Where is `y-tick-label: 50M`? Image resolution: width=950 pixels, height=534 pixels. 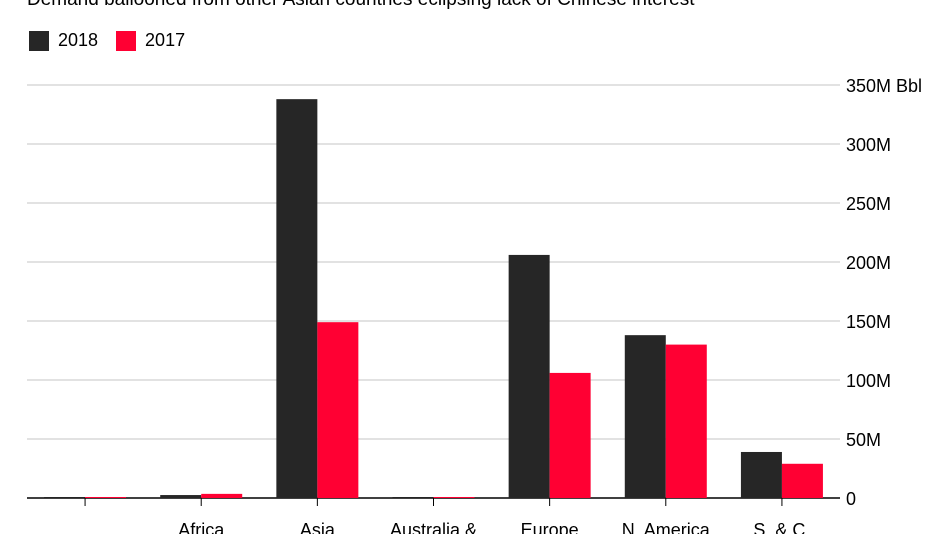
y-tick-label: 50M is located at coordinates (863, 440).